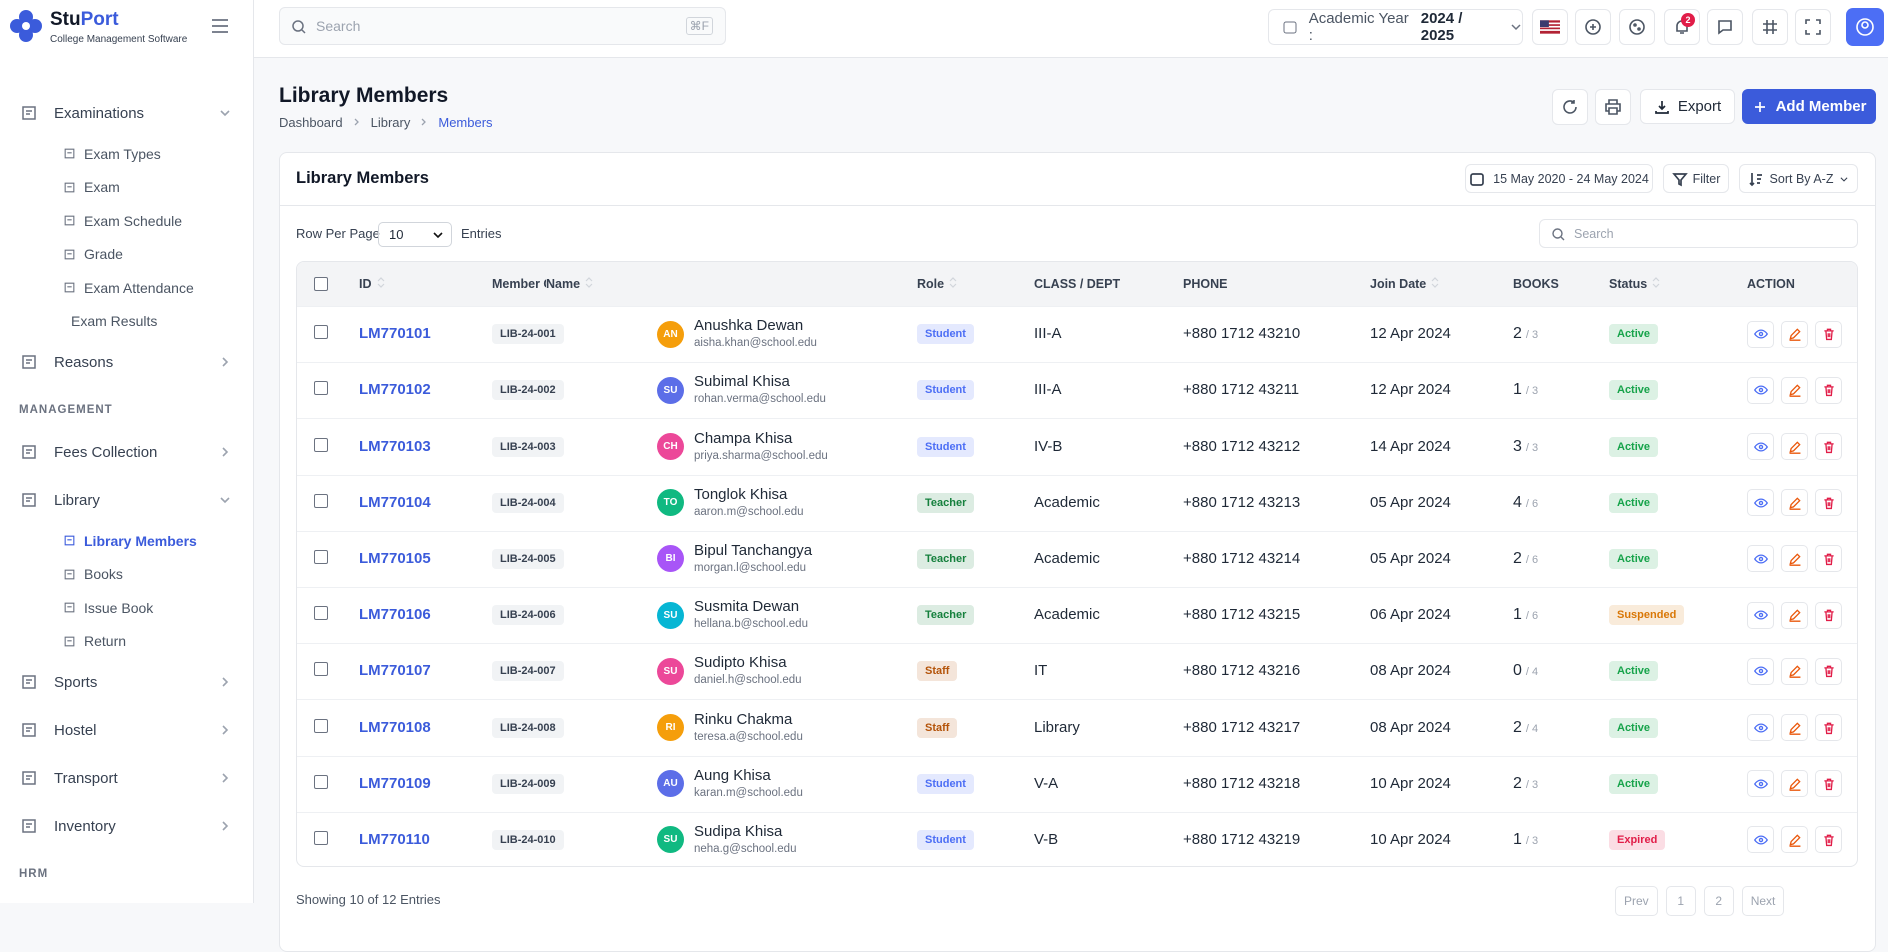 The height and width of the screenshot is (952, 1888). What do you see at coordinates (368, 899) in the screenshot?
I see `showing: Showing 10 of 12 Entries` at bounding box center [368, 899].